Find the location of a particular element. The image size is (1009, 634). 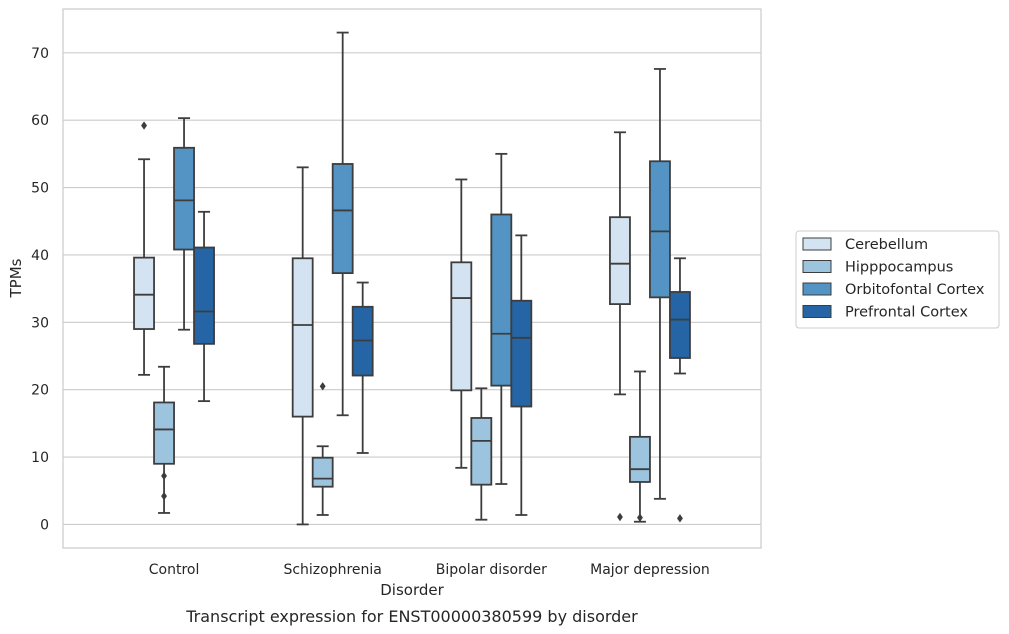

x-axis-label: Disorder is located at coordinates (412, 590).